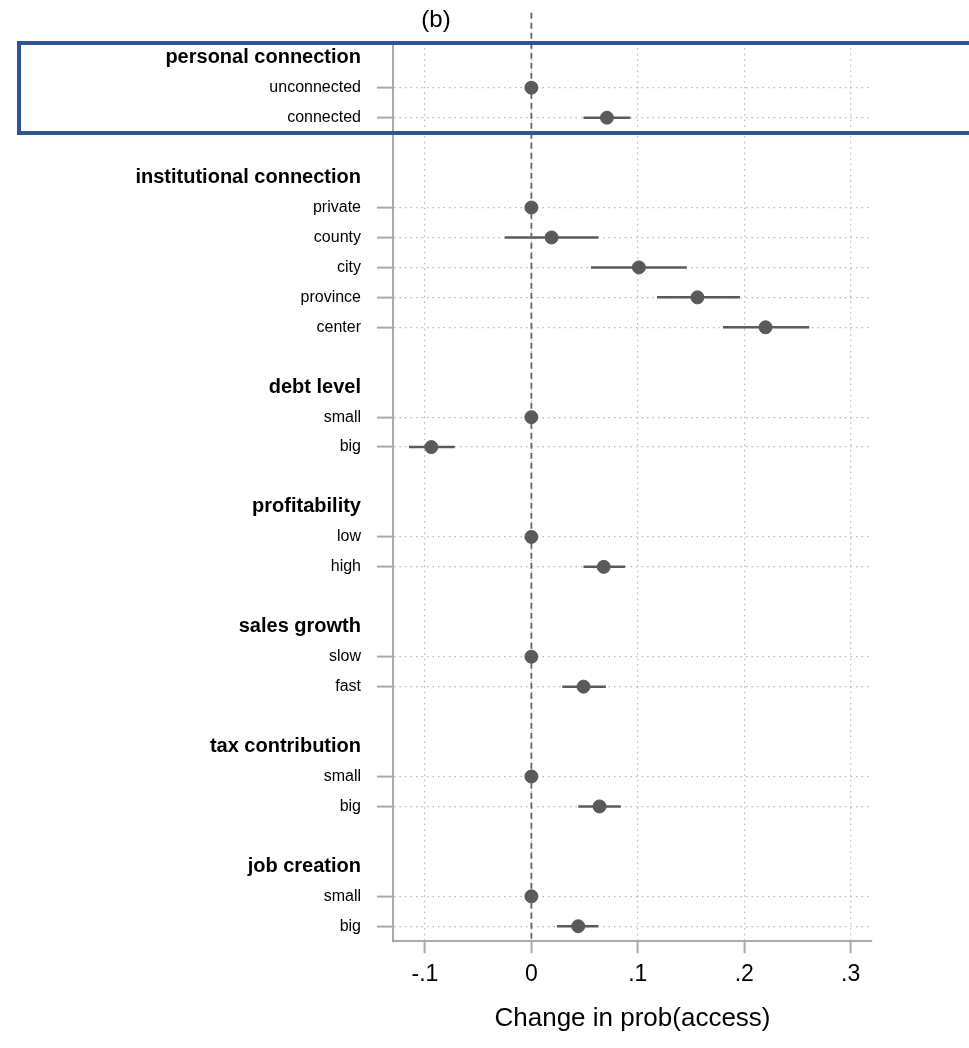  Describe the element at coordinates (425, 973) in the screenshot. I see `x-tick-label: -.1` at that location.